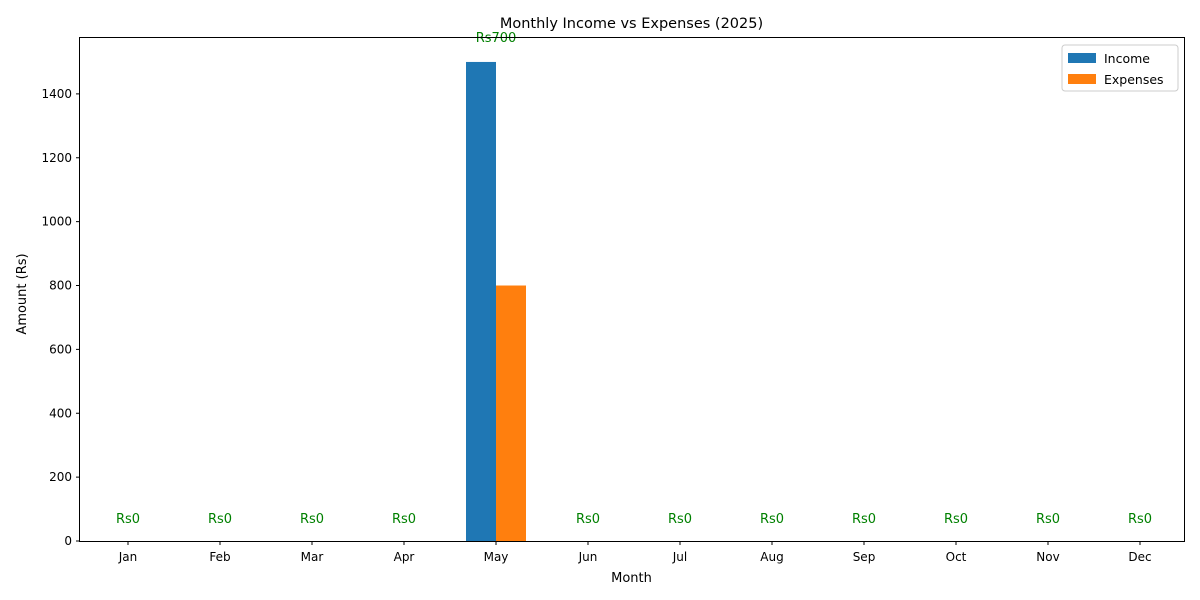  I want to click on net-label-jan: Rs0, so click(128, 519).